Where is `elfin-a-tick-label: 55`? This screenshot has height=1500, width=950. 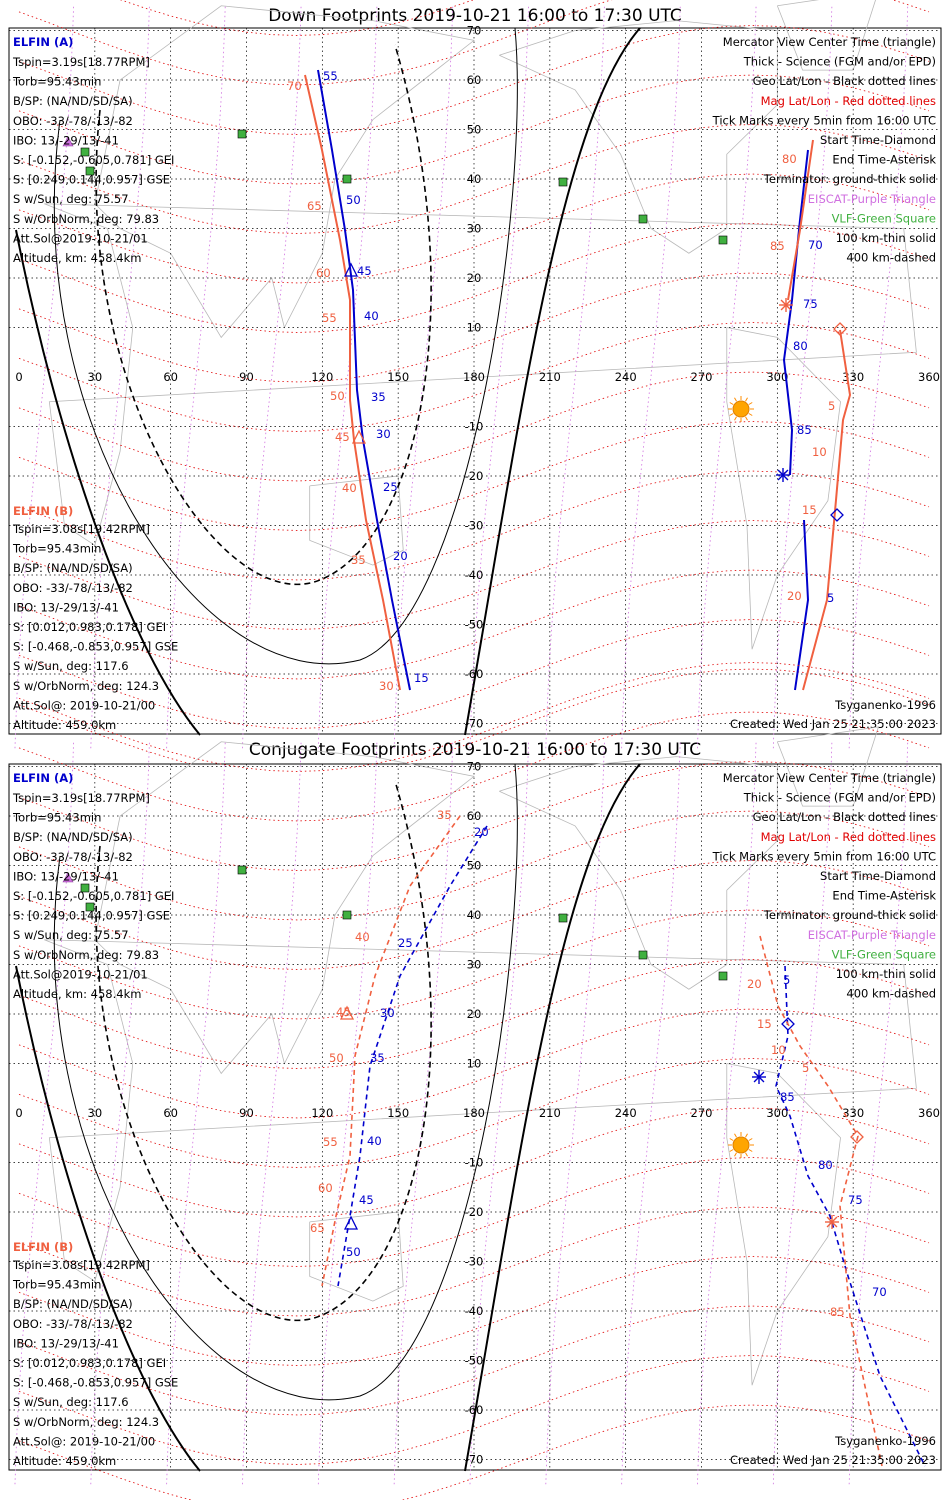
elfin-a-tick-label: 55 is located at coordinates (330, 76).